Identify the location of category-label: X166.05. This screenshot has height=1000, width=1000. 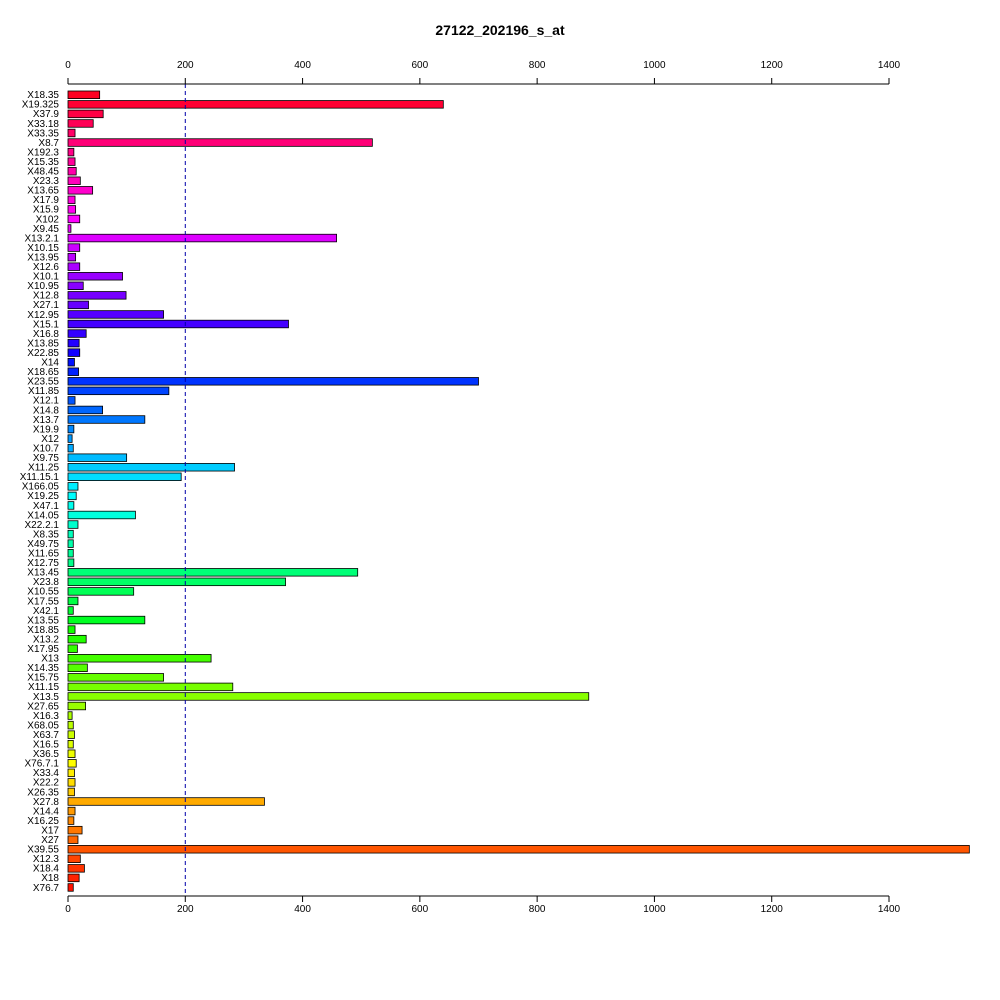
(41, 487).